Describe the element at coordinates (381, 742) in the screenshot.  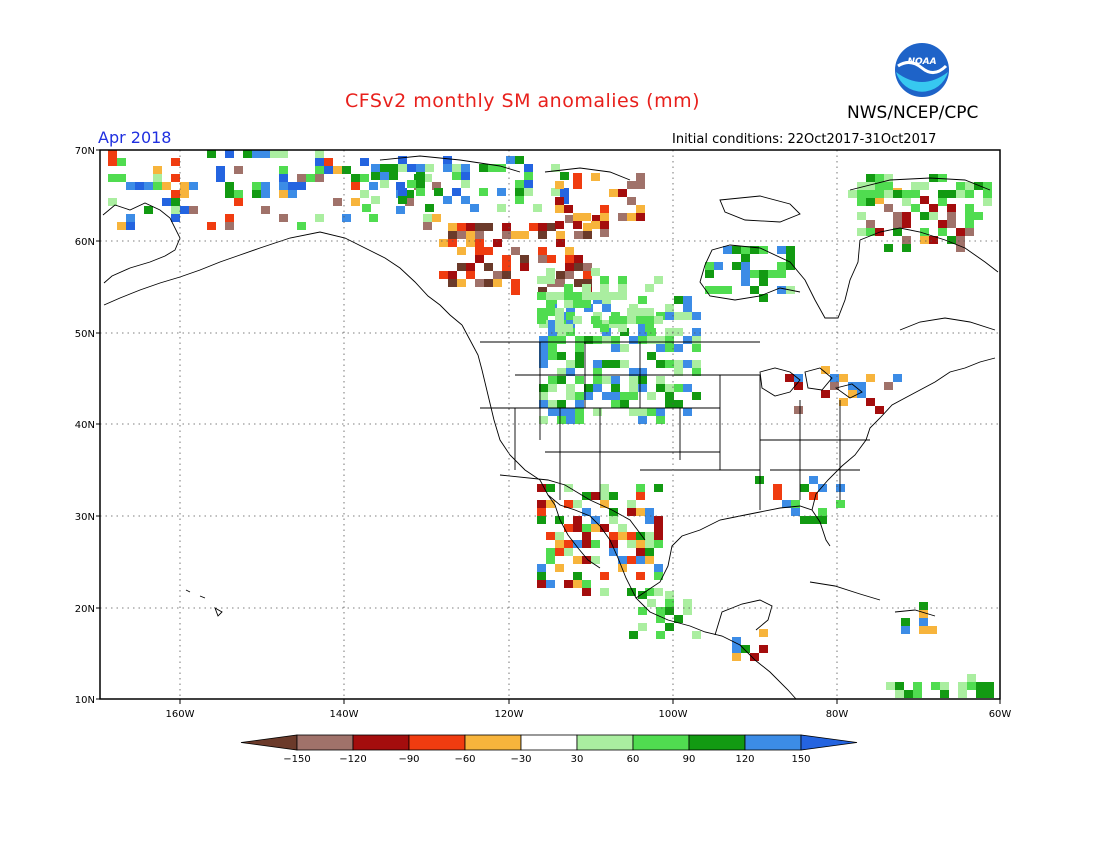
I see `colorbar-swatch` at that location.